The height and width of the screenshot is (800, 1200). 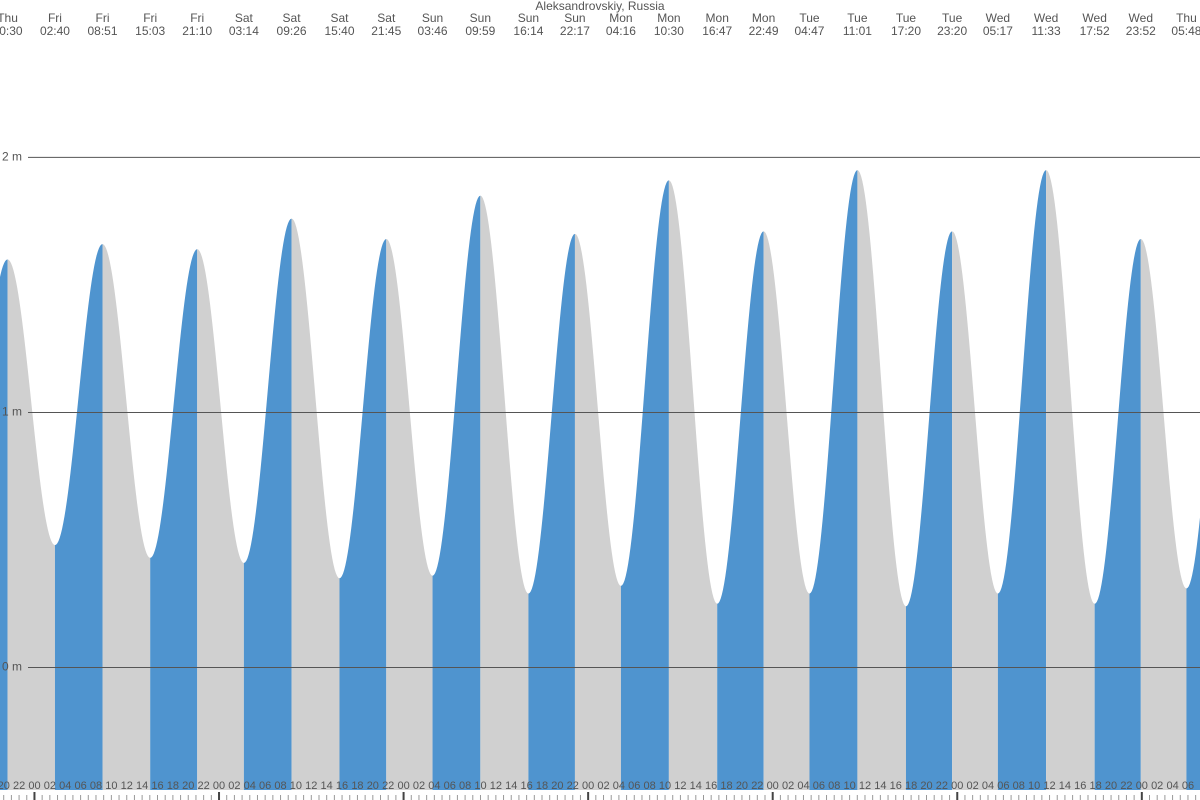 I want to click on extreme-time: 08:51, so click(x=103, y=31).